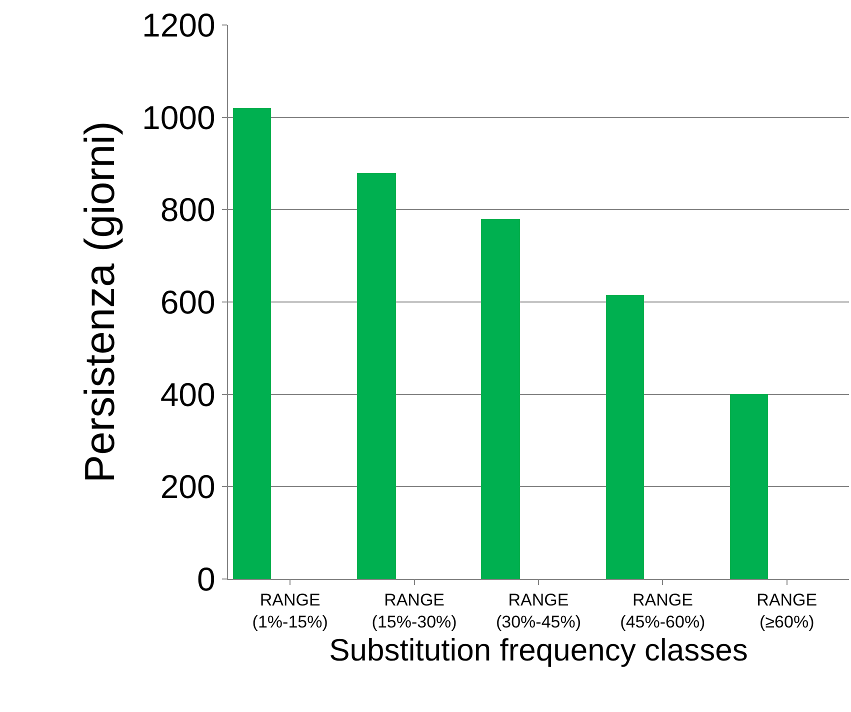 This screenshot has width=851, height=712. I want to click on y-tick-label: 400, so click(188, 394).